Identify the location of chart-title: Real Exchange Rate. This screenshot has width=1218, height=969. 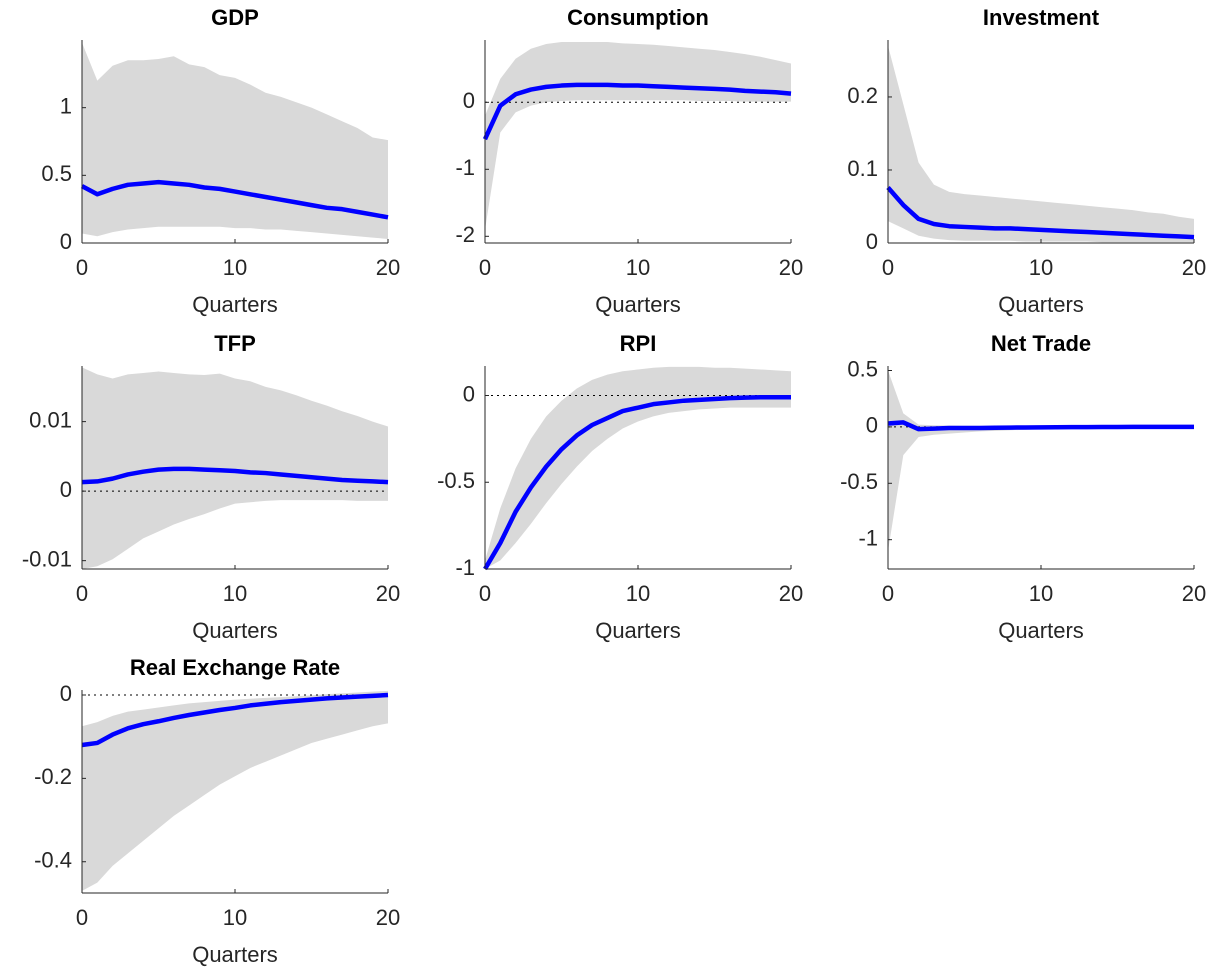
(235, 667).